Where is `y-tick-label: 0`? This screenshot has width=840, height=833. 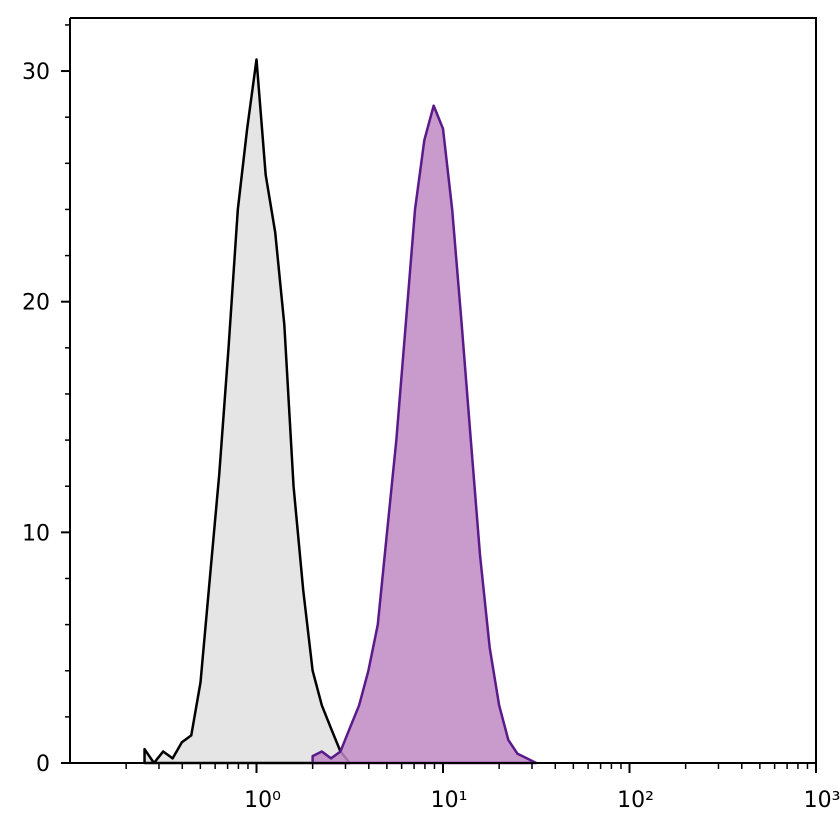 y-tick-label: 0 is located at coordinates (43, 764).